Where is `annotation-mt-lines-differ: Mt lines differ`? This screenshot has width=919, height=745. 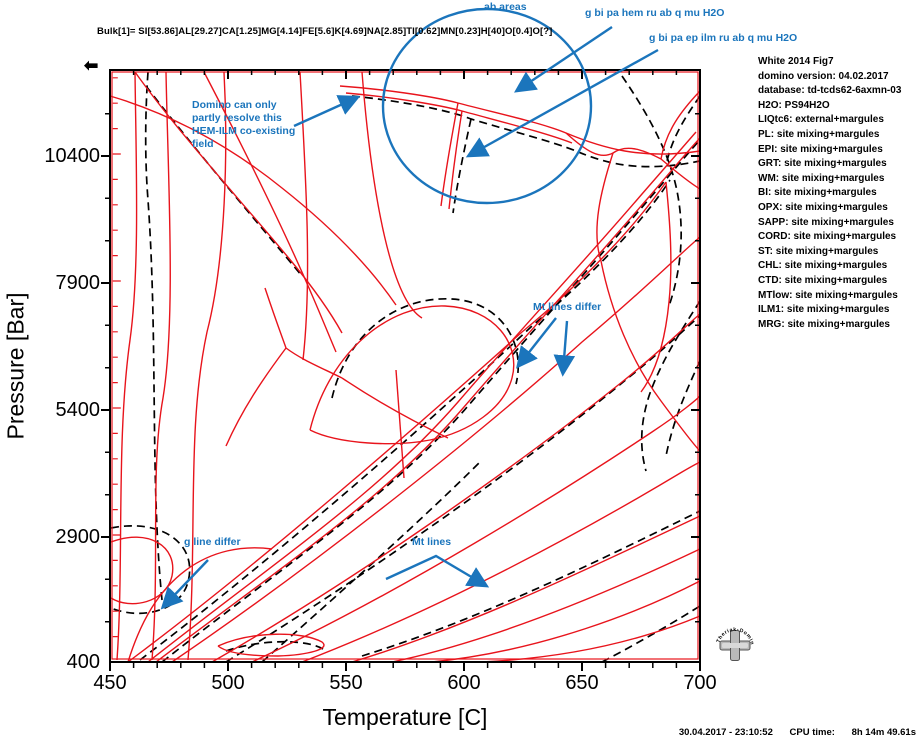
annotation-mt-lines-differ: Mt lines differ is located at coordinates (567, 307).